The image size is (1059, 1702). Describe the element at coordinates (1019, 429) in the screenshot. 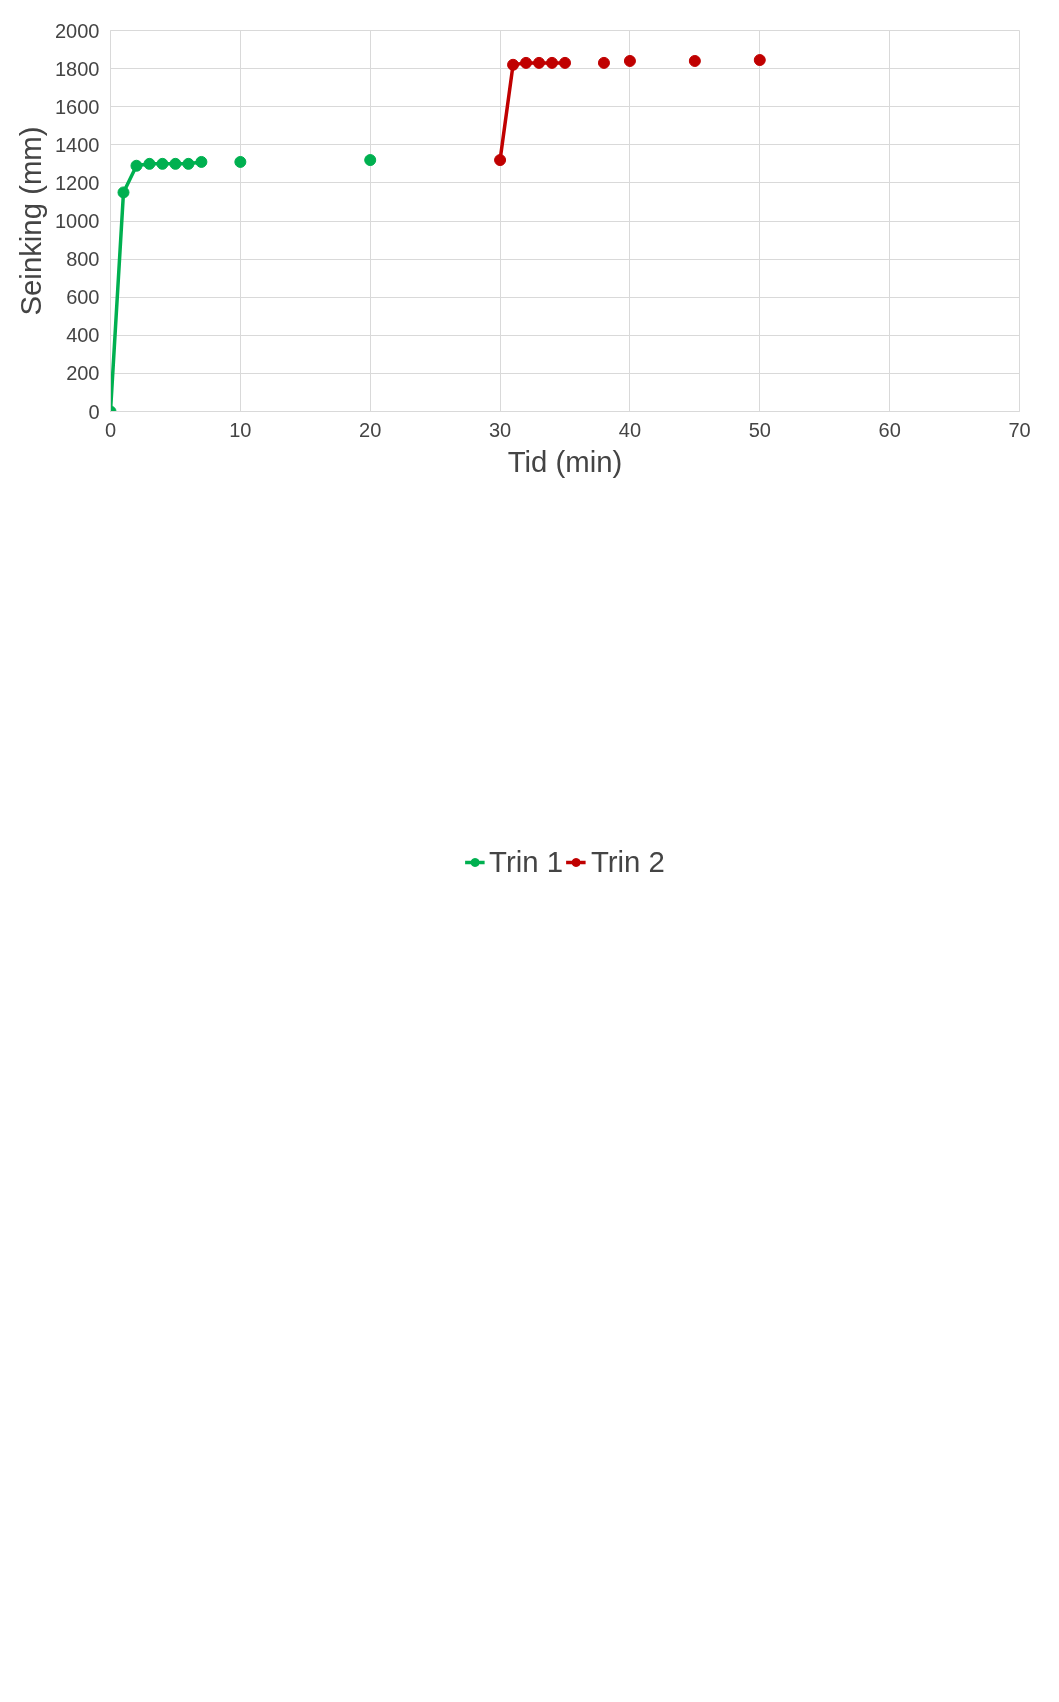

I see `x-tick-label: 70` at that location.